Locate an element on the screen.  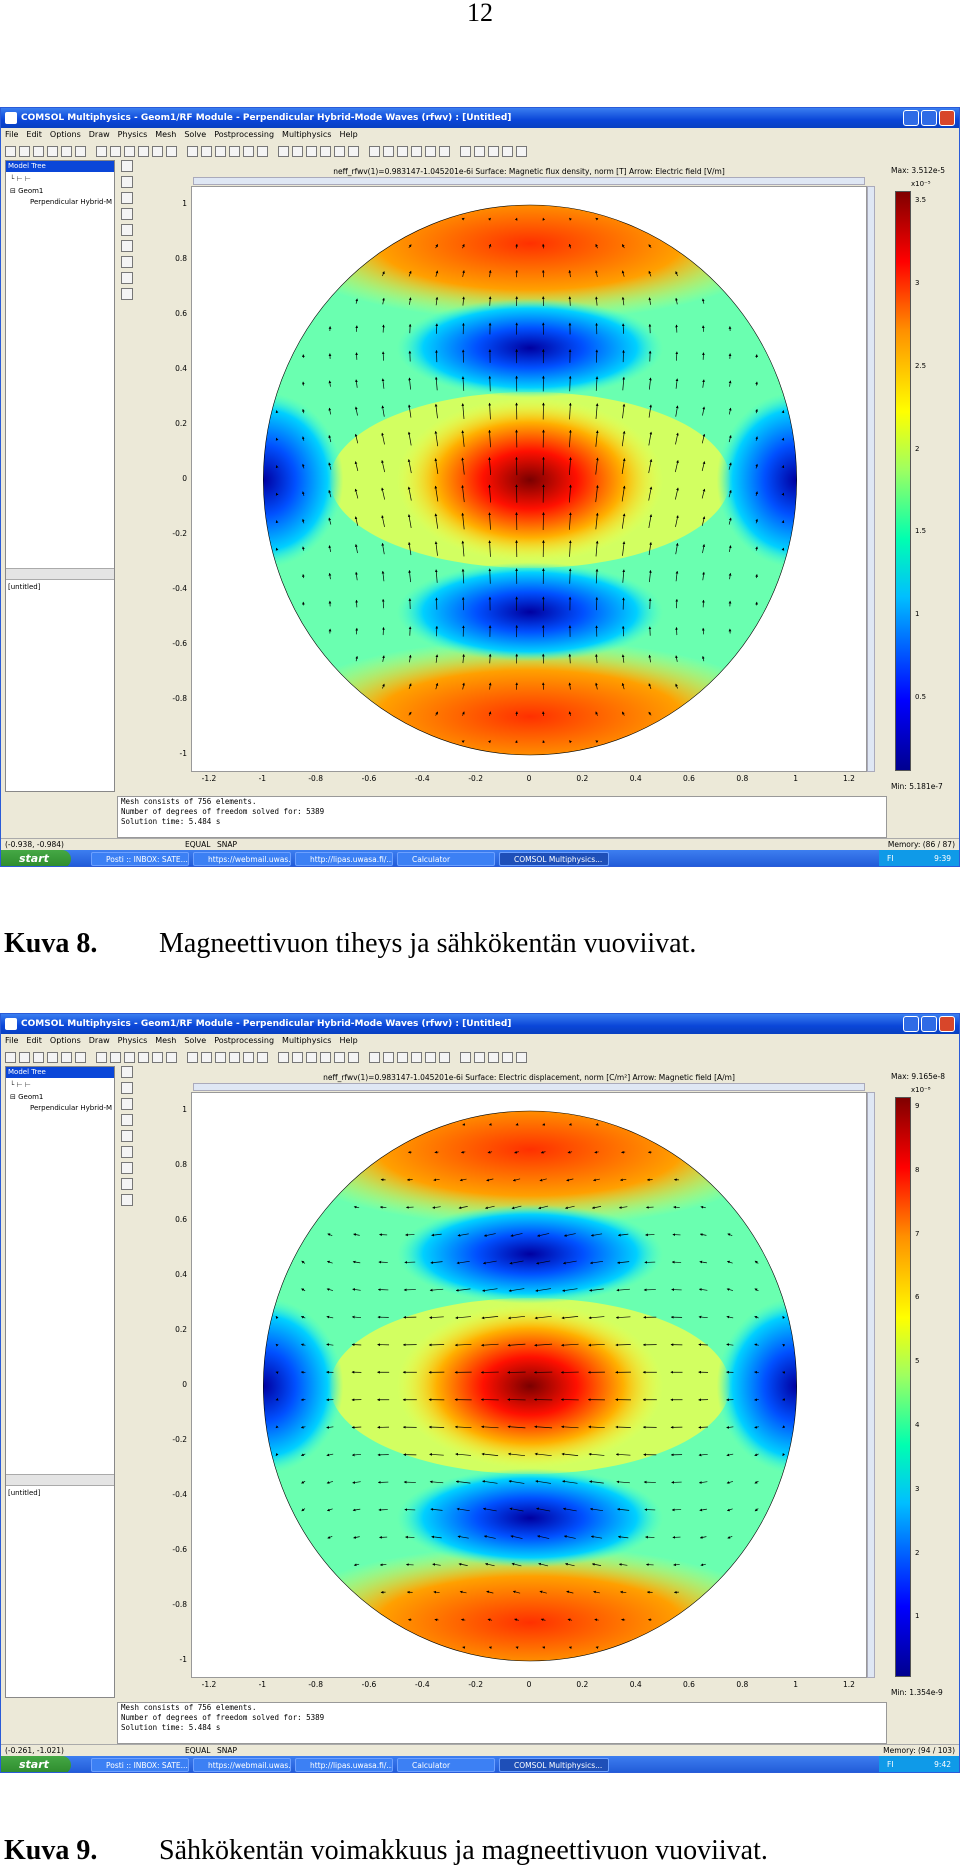
menu-physics: Physics is located at coordinates (132, 1040).